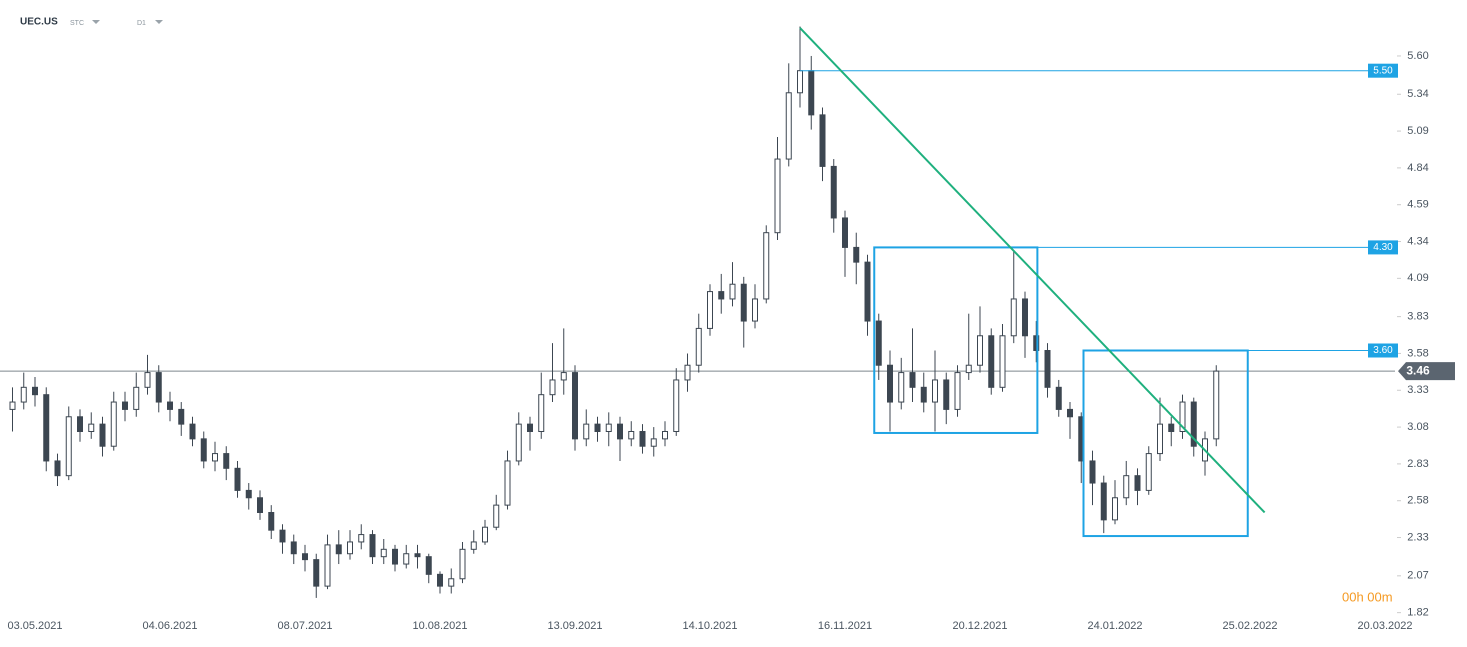 This screenshot has width=1467, height=647. What do you see at coordinates (1114, 626) in the screenshot?
I see `x-tick-label: 24.01.2022` at bounding box center [1114, 626].